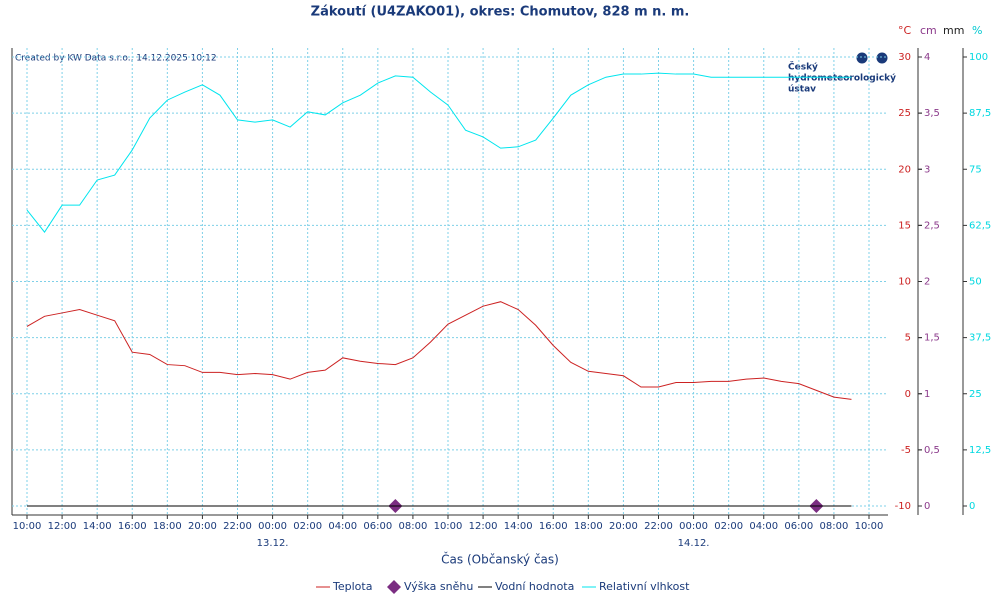  I want to click on y-tick-label: 30, so click(904, 57).